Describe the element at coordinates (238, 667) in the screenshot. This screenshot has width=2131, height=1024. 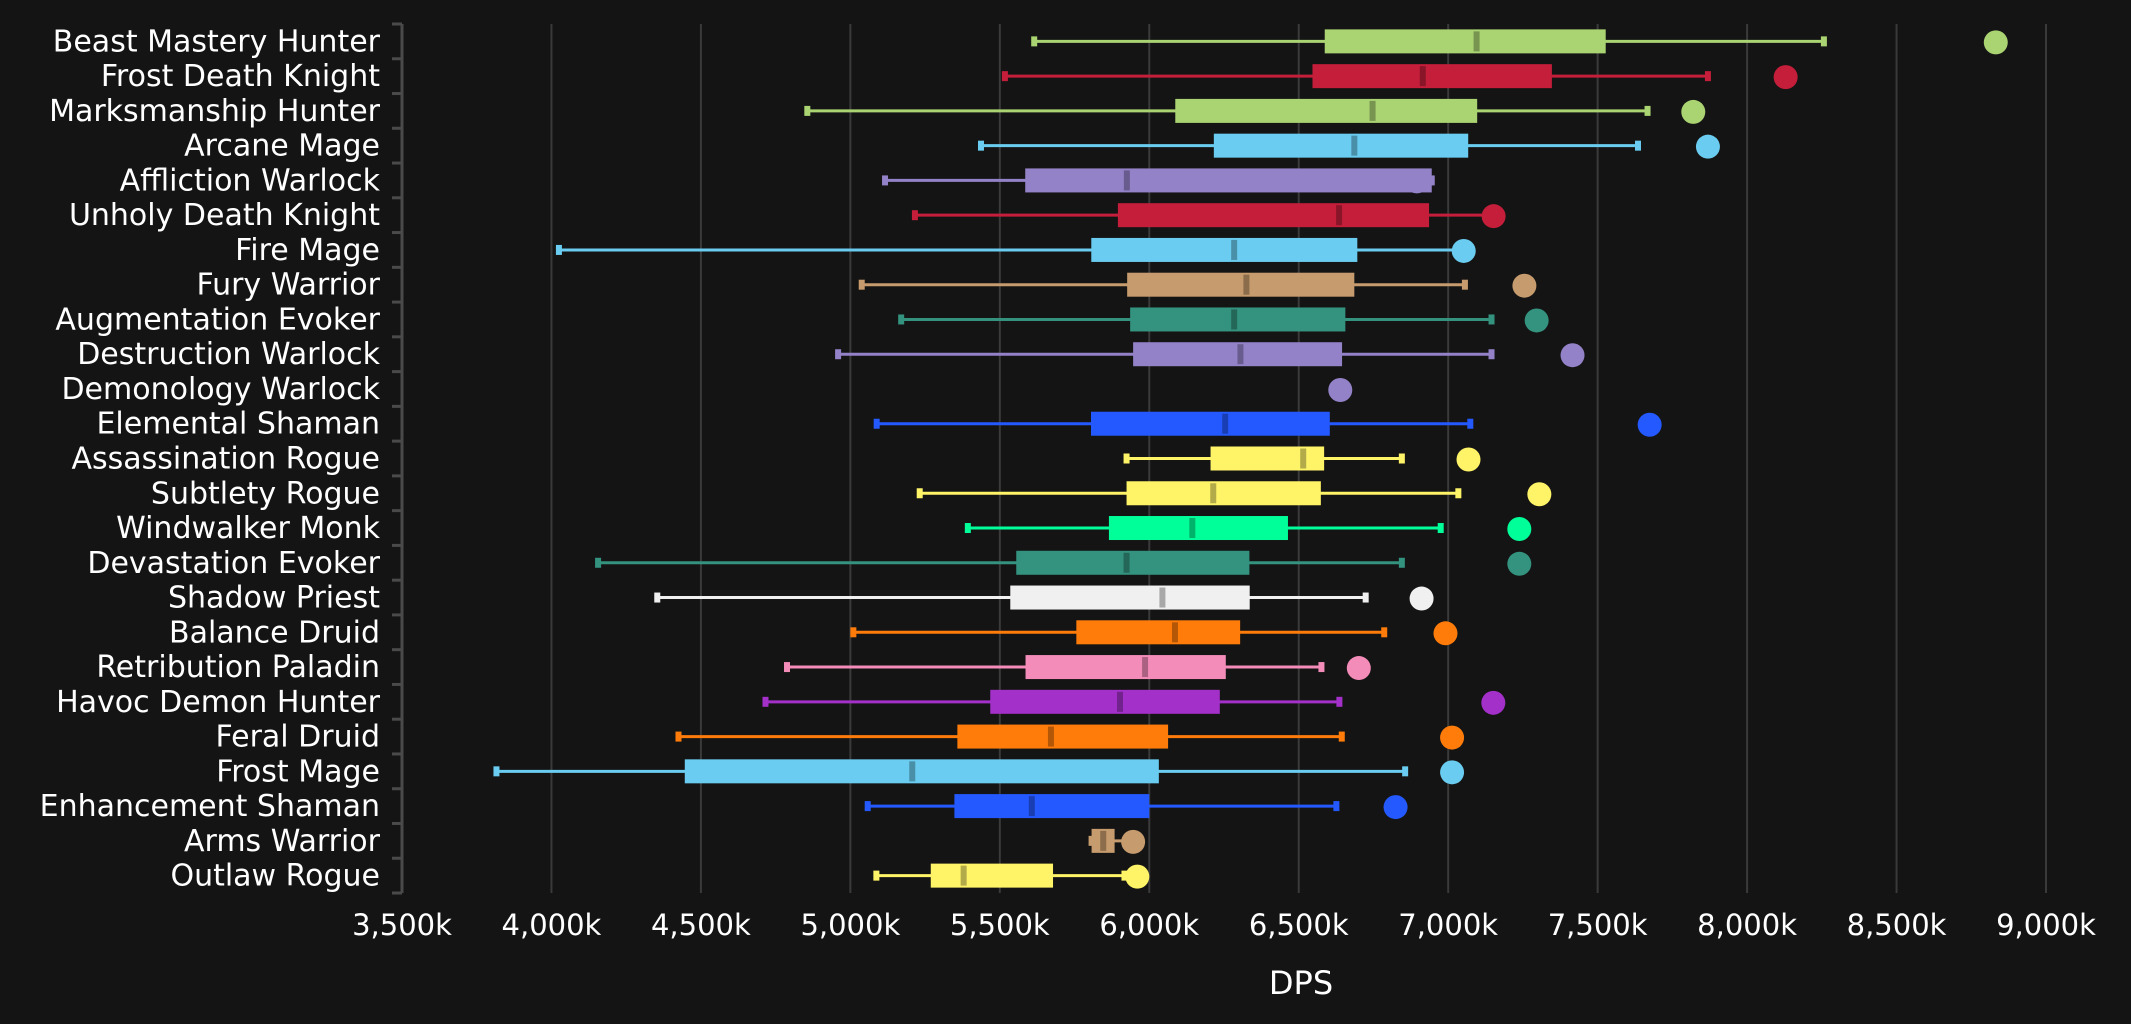
I see `category-label: Retribution Paladin` at that location.